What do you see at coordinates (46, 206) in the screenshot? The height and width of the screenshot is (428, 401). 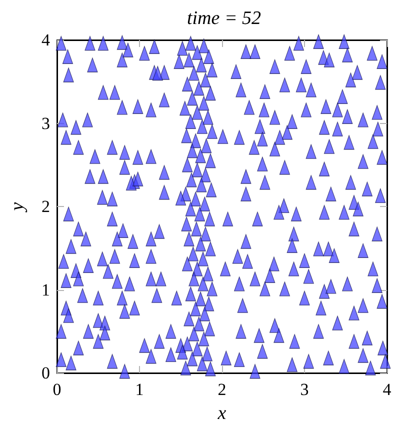 I see `y-tick-label: 2` at bounding box center [46, 206].